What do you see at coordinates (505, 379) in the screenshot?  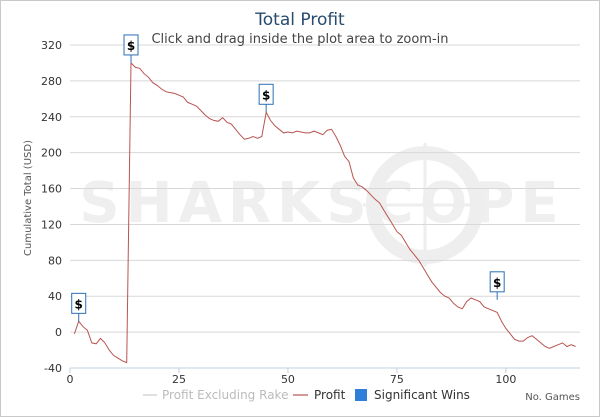 I see `x-tick-label: 100` at bounding box center [505, 379].